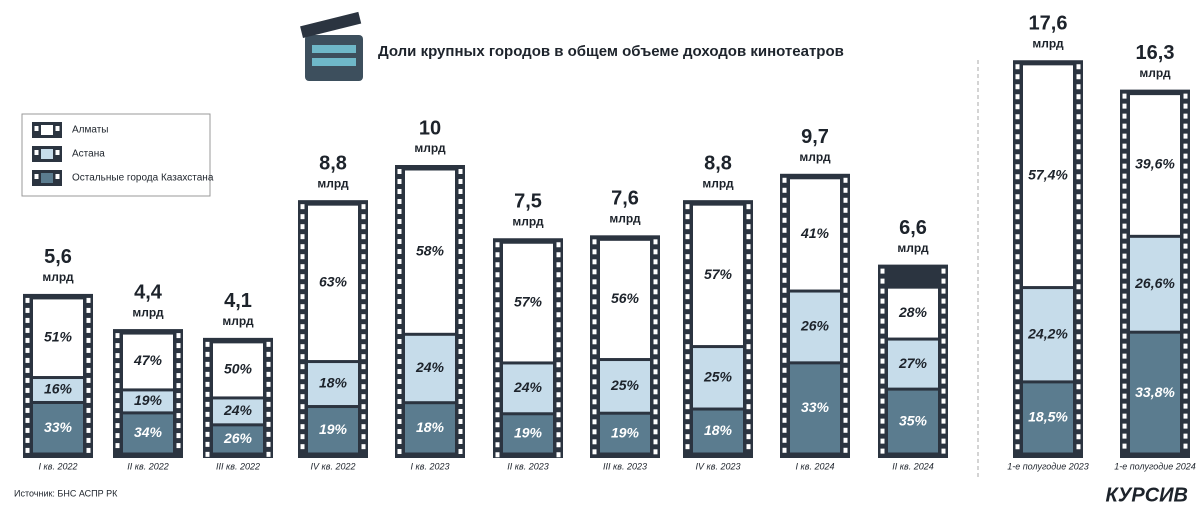 Image resolution: width=1200 pixels, height=512 pixels. Describe the element at coordinates (718, 163) in the screenshot. I see `total-label: 8,8` at that location.